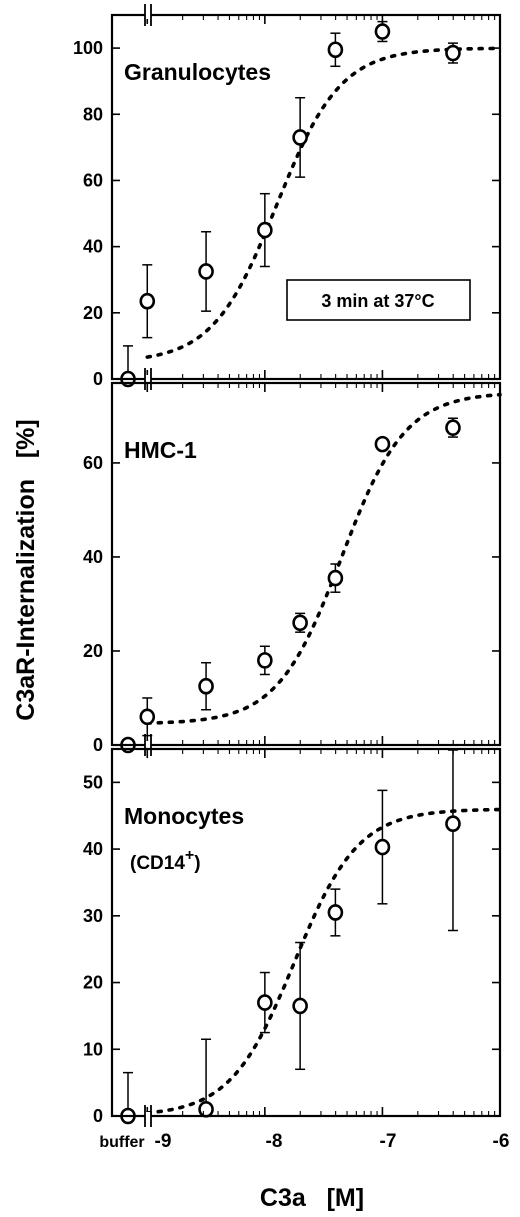 This screenshot has height=1217, width=520. I want to click on panel-label: Granulocytes, so click(197, 72).